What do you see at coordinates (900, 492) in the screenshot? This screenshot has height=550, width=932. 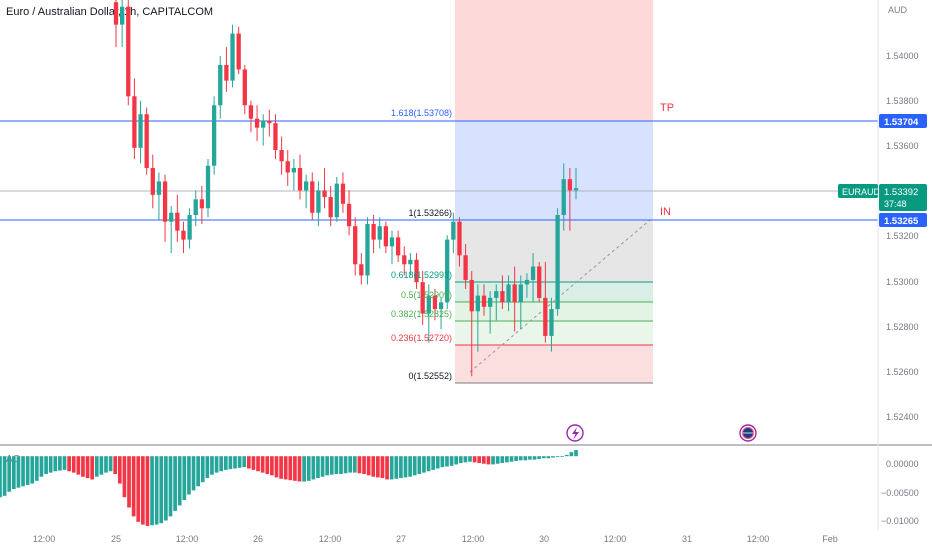 I see `indicator-scale: 0.00000 −0.00500 −0.01000` at bounding box center [900, 492].